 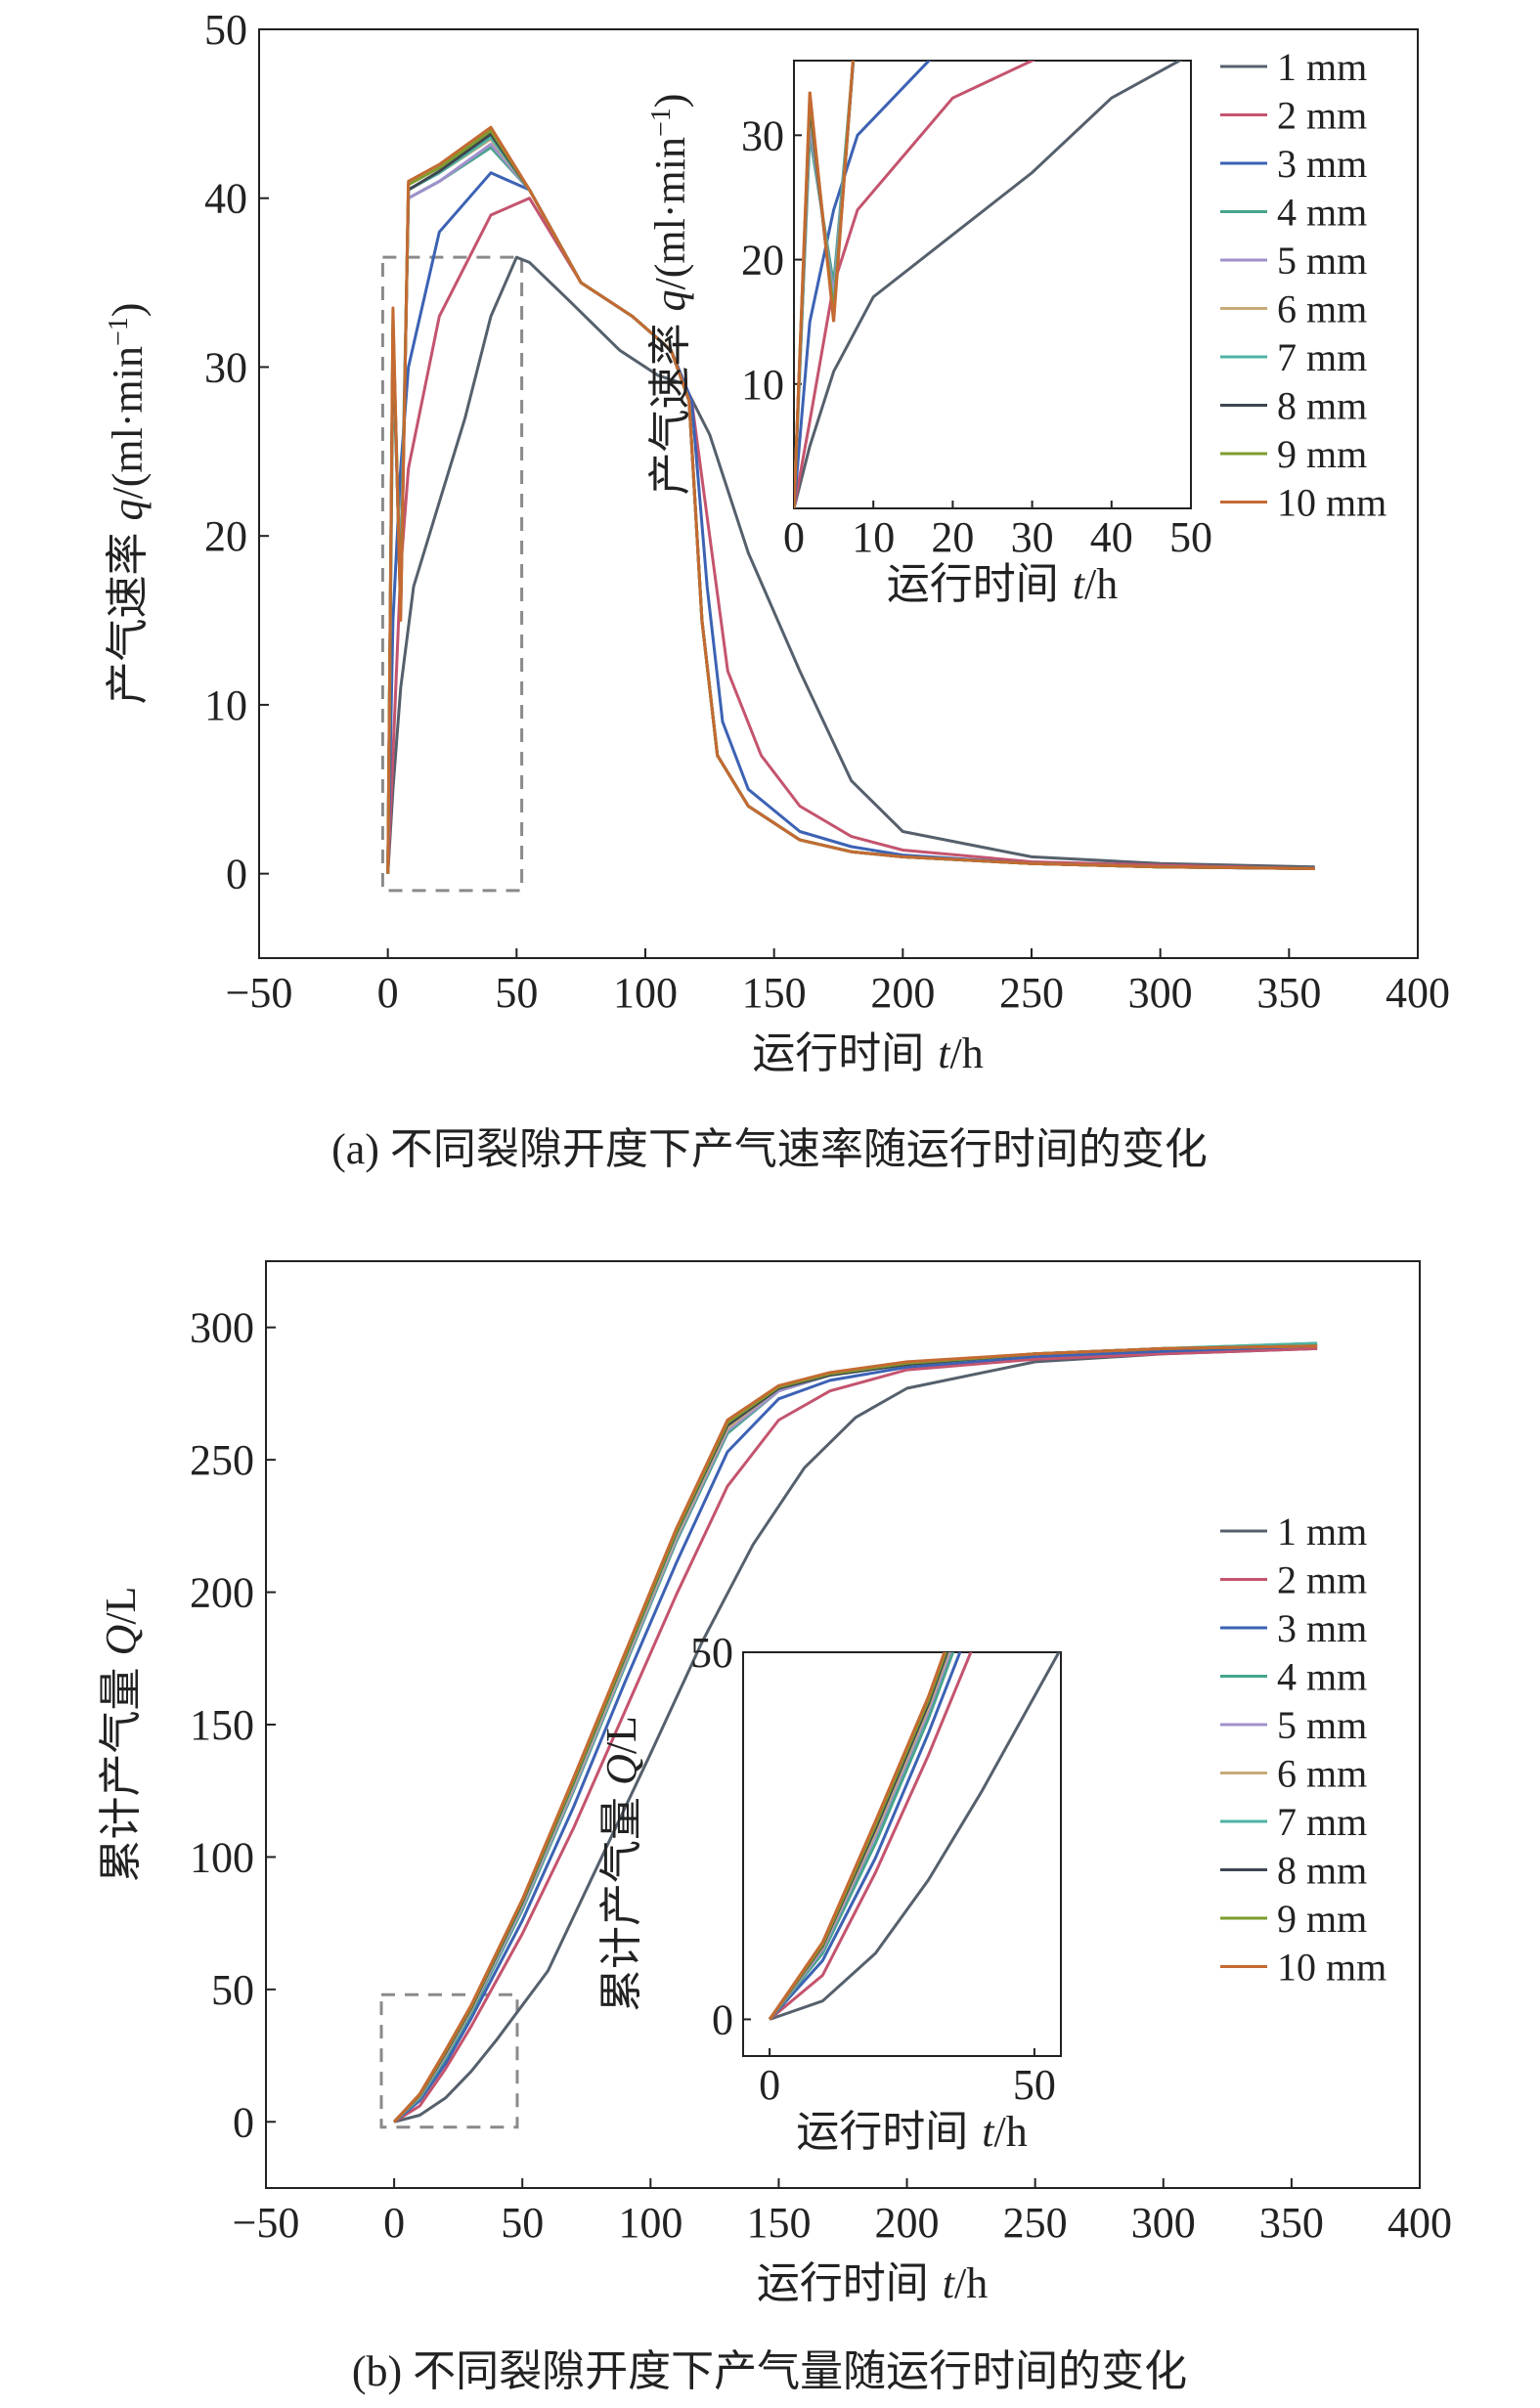 I want to click on y-tick-label: 100, so click(x=222, y=1857).